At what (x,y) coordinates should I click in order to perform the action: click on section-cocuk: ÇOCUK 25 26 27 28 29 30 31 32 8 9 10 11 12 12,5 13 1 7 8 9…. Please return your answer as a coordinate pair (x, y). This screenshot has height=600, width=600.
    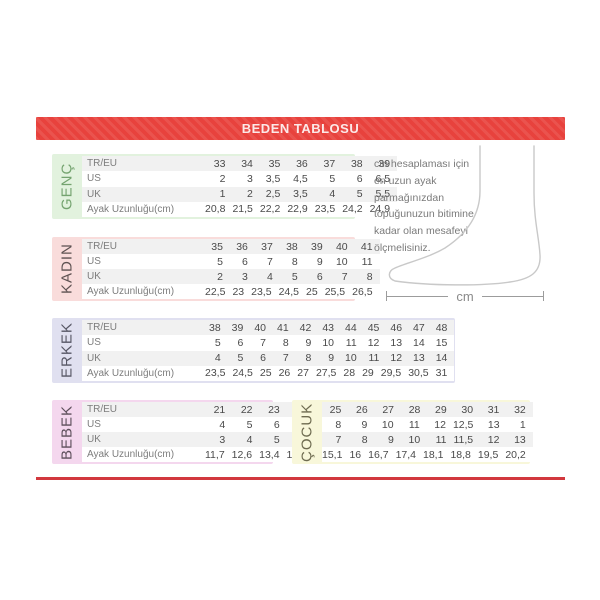
    Looking at the image, I should click on (412, 432).